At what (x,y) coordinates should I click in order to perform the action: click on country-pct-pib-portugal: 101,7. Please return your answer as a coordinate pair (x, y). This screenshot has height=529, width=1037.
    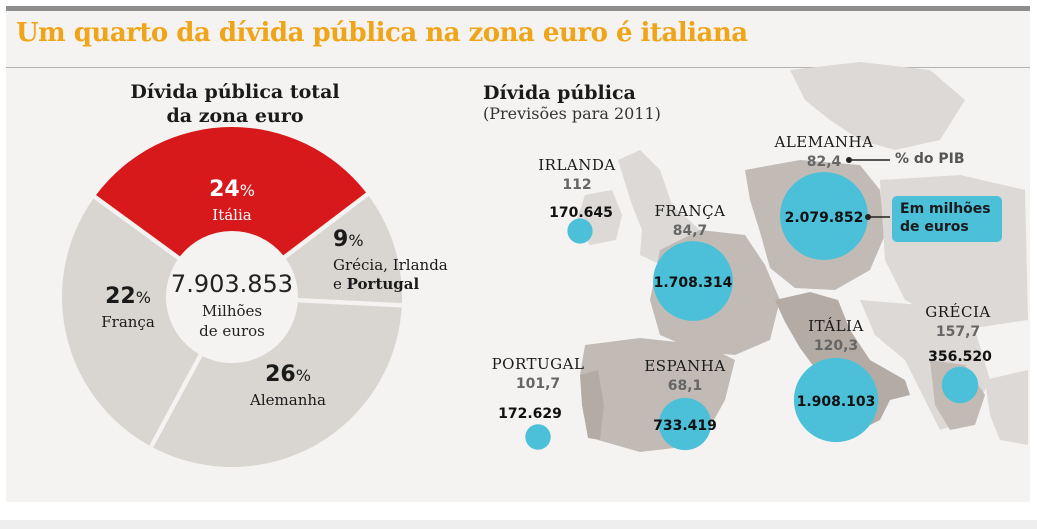
    Looking at the image, I should click on (538, 384).